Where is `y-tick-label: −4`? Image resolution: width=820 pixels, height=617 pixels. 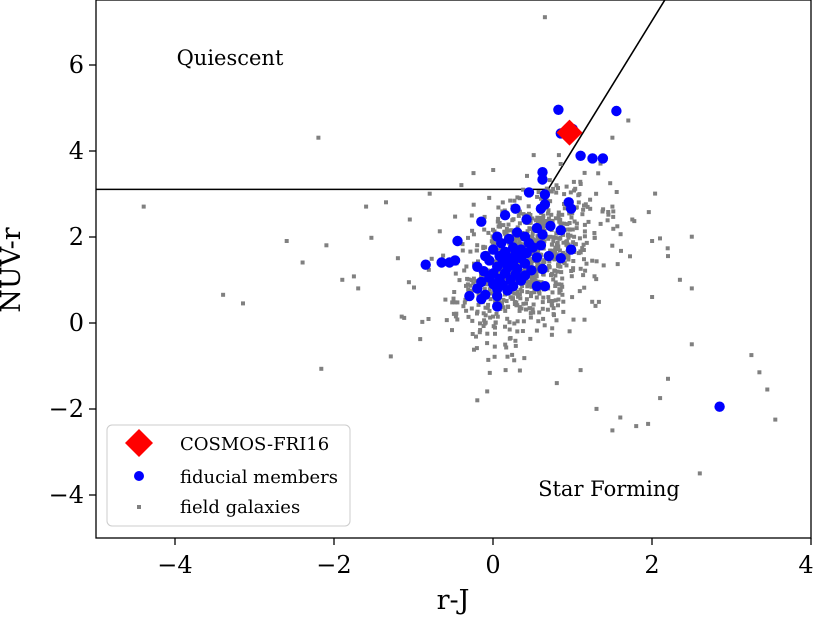 y-tick-label: −4 is located at coordinates (66, 495).